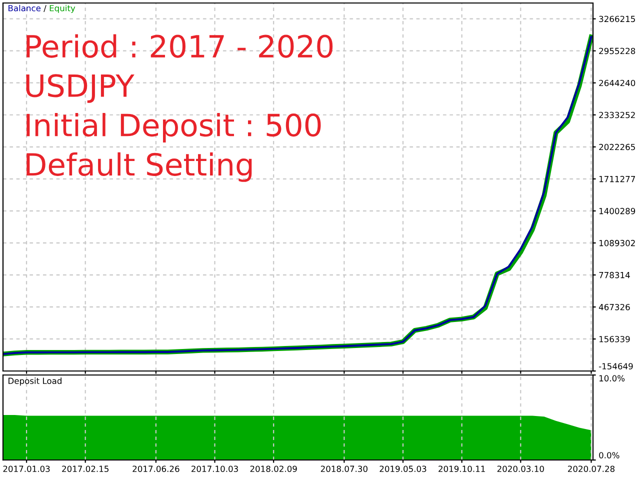 The height and width of the screenshot is (480, 640). What do you see at coordinates (80, 88) in the screenshot?
I see `annotation: USDJPY` at bounding box center [80, 88].